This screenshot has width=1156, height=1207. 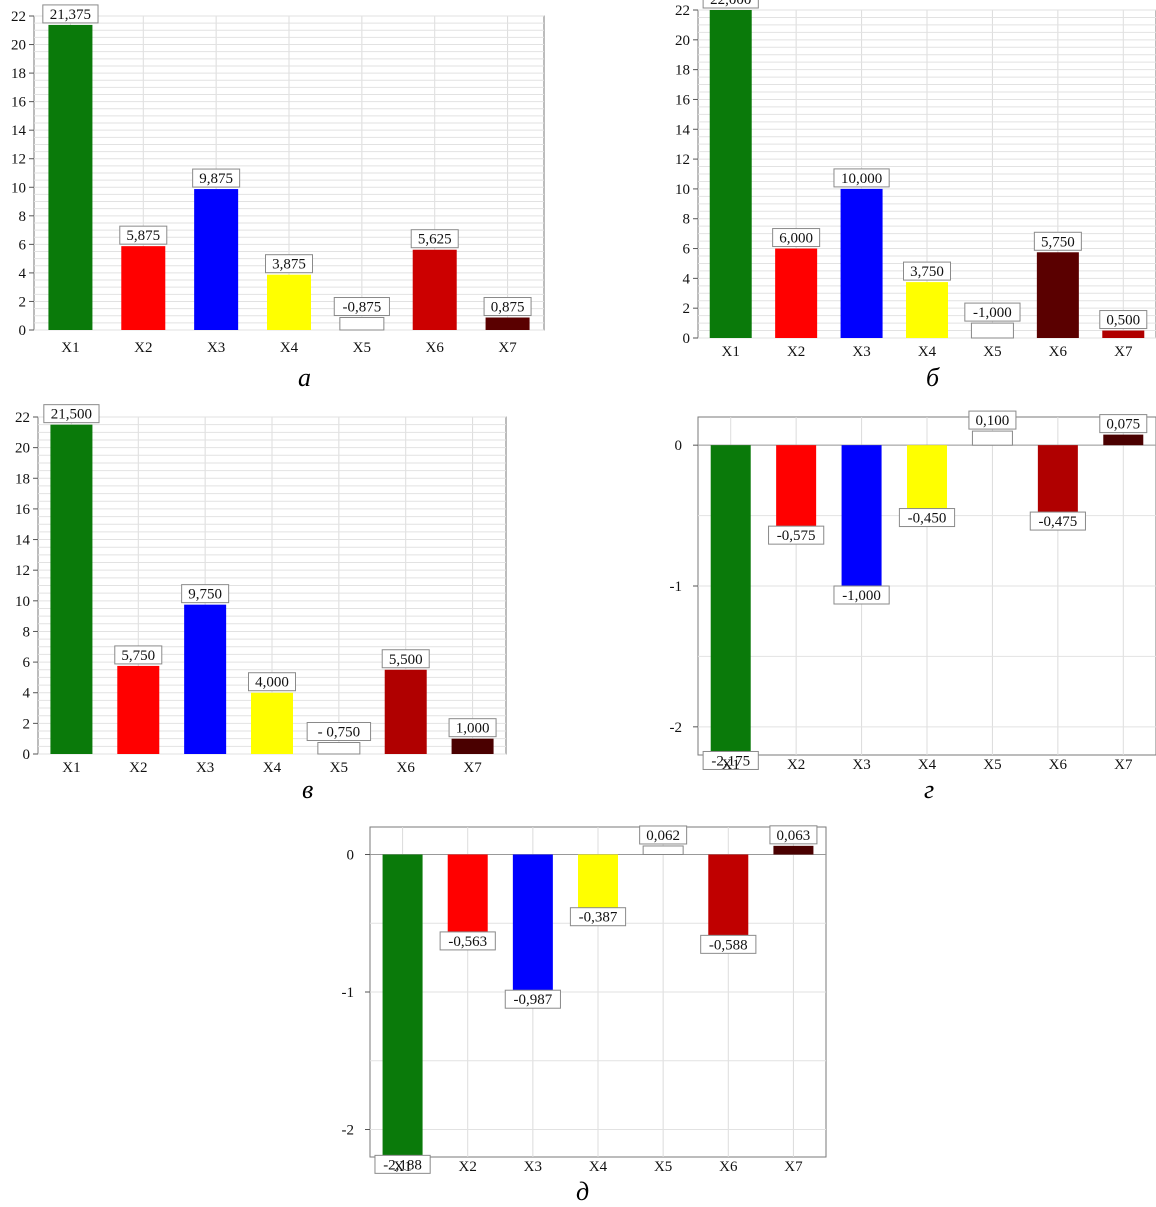 What do you see at coordinates (796, 536) in the screenshot?
I see `data-label: -0,575` at bounding box center [796, 536].